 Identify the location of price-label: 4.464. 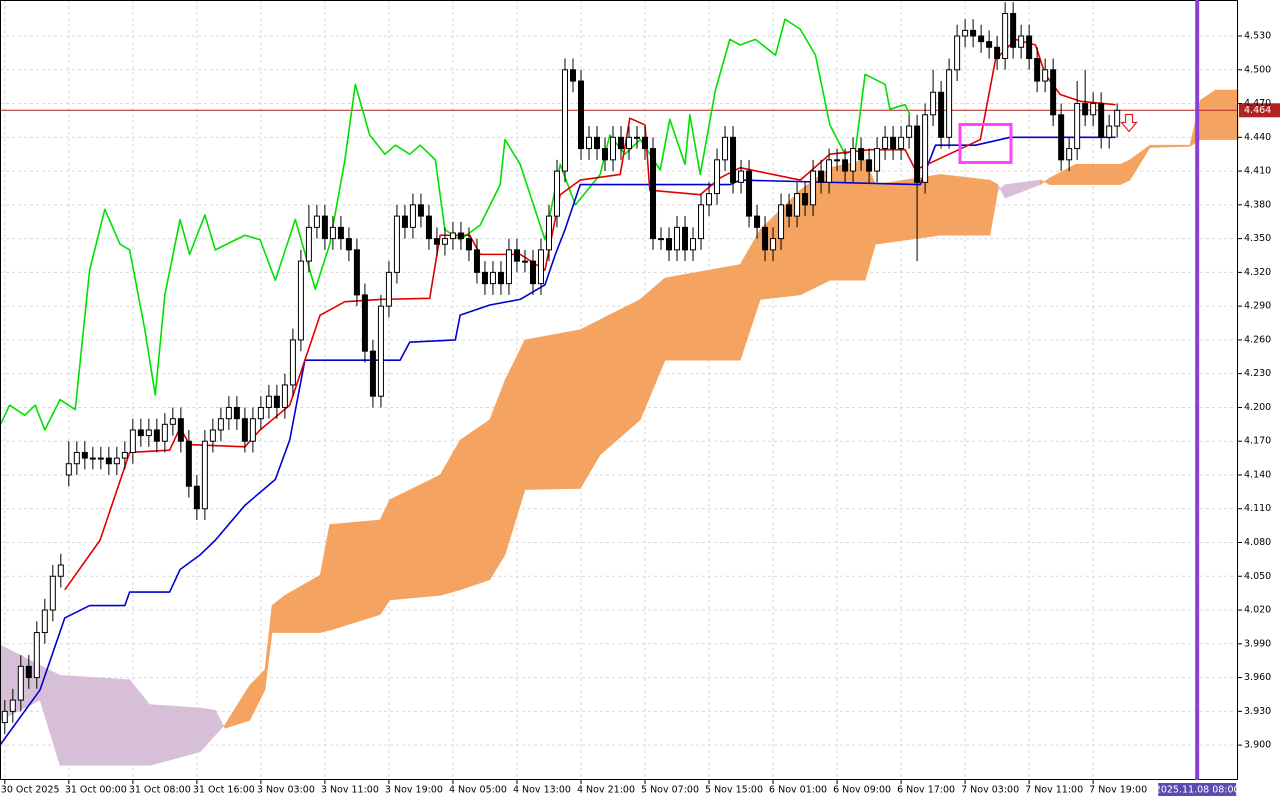
(1257, 110).